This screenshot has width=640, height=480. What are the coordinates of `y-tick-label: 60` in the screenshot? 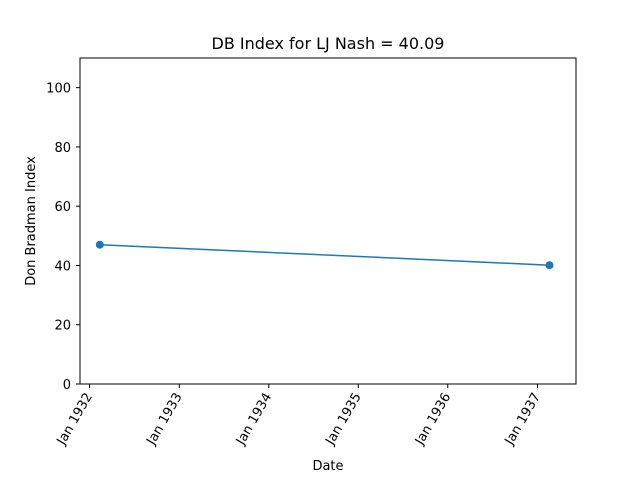 It's located at (62, 207).